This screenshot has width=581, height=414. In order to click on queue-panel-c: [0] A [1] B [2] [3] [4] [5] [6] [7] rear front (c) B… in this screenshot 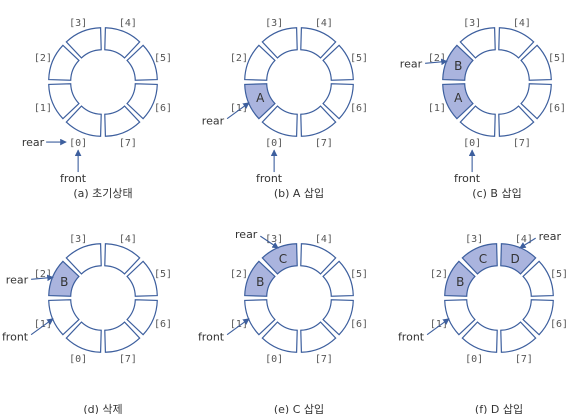, I will do `click(483, 109)`.